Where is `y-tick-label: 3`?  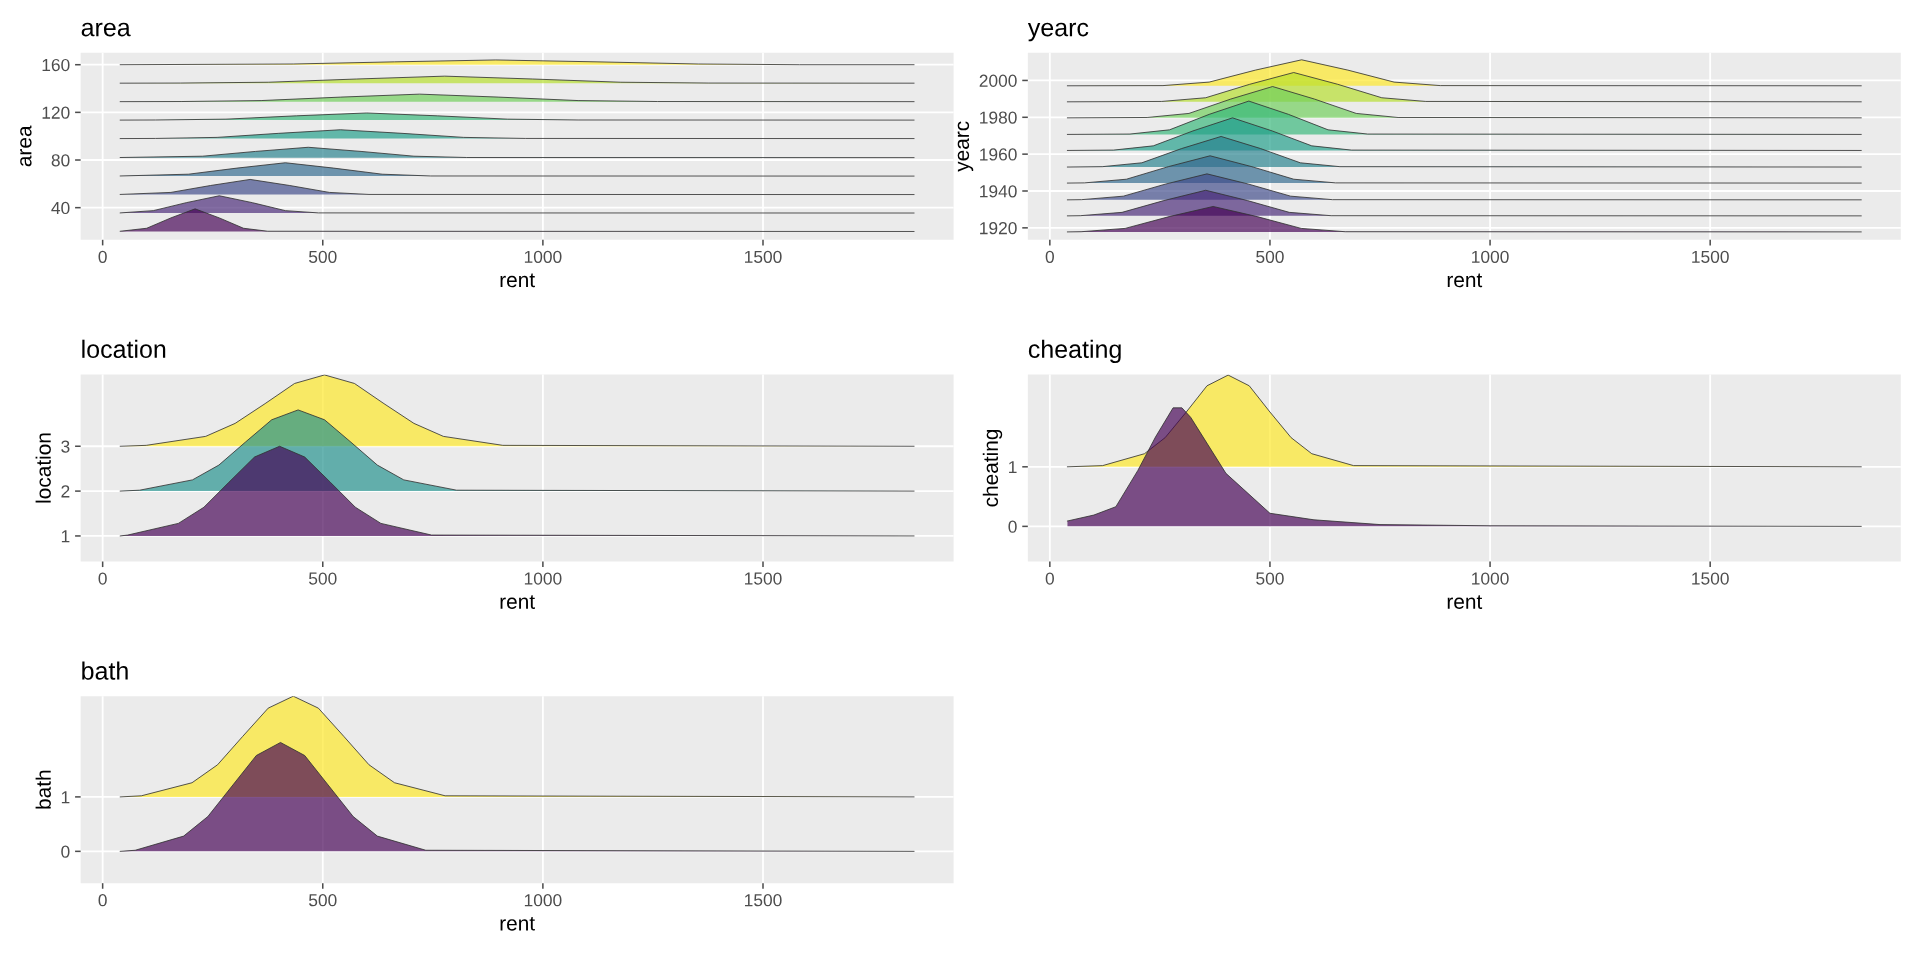 y-tick-label: 3 is located at coordinates (65, 446).